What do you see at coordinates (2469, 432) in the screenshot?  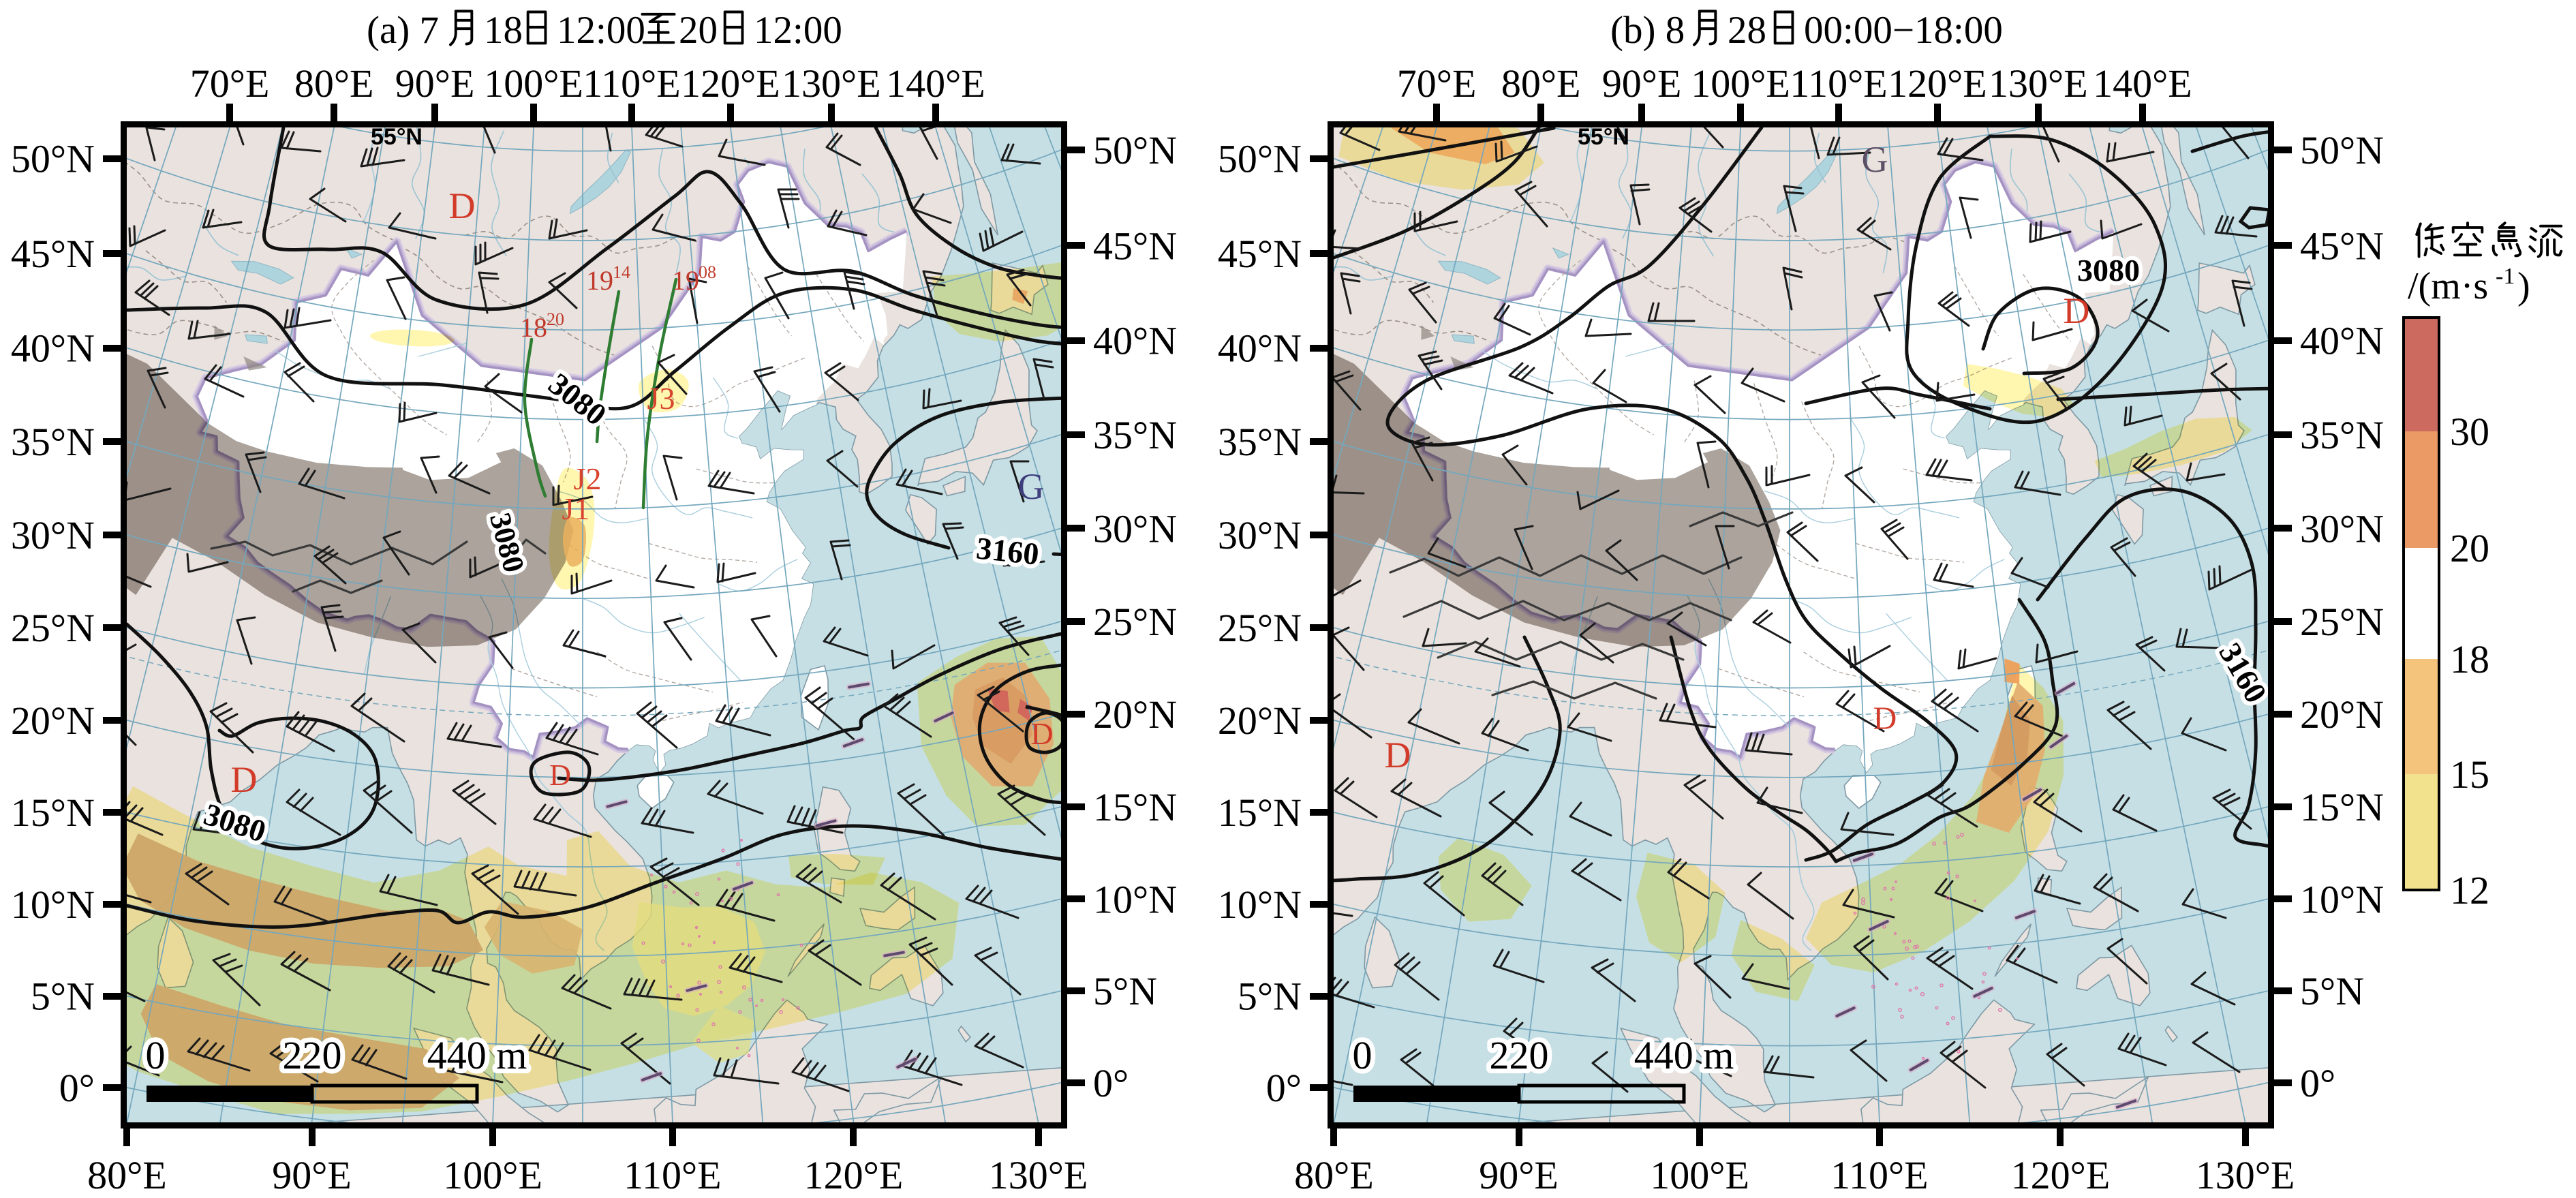 I see `svg-text: 30` at bounding box center [2469, 432].